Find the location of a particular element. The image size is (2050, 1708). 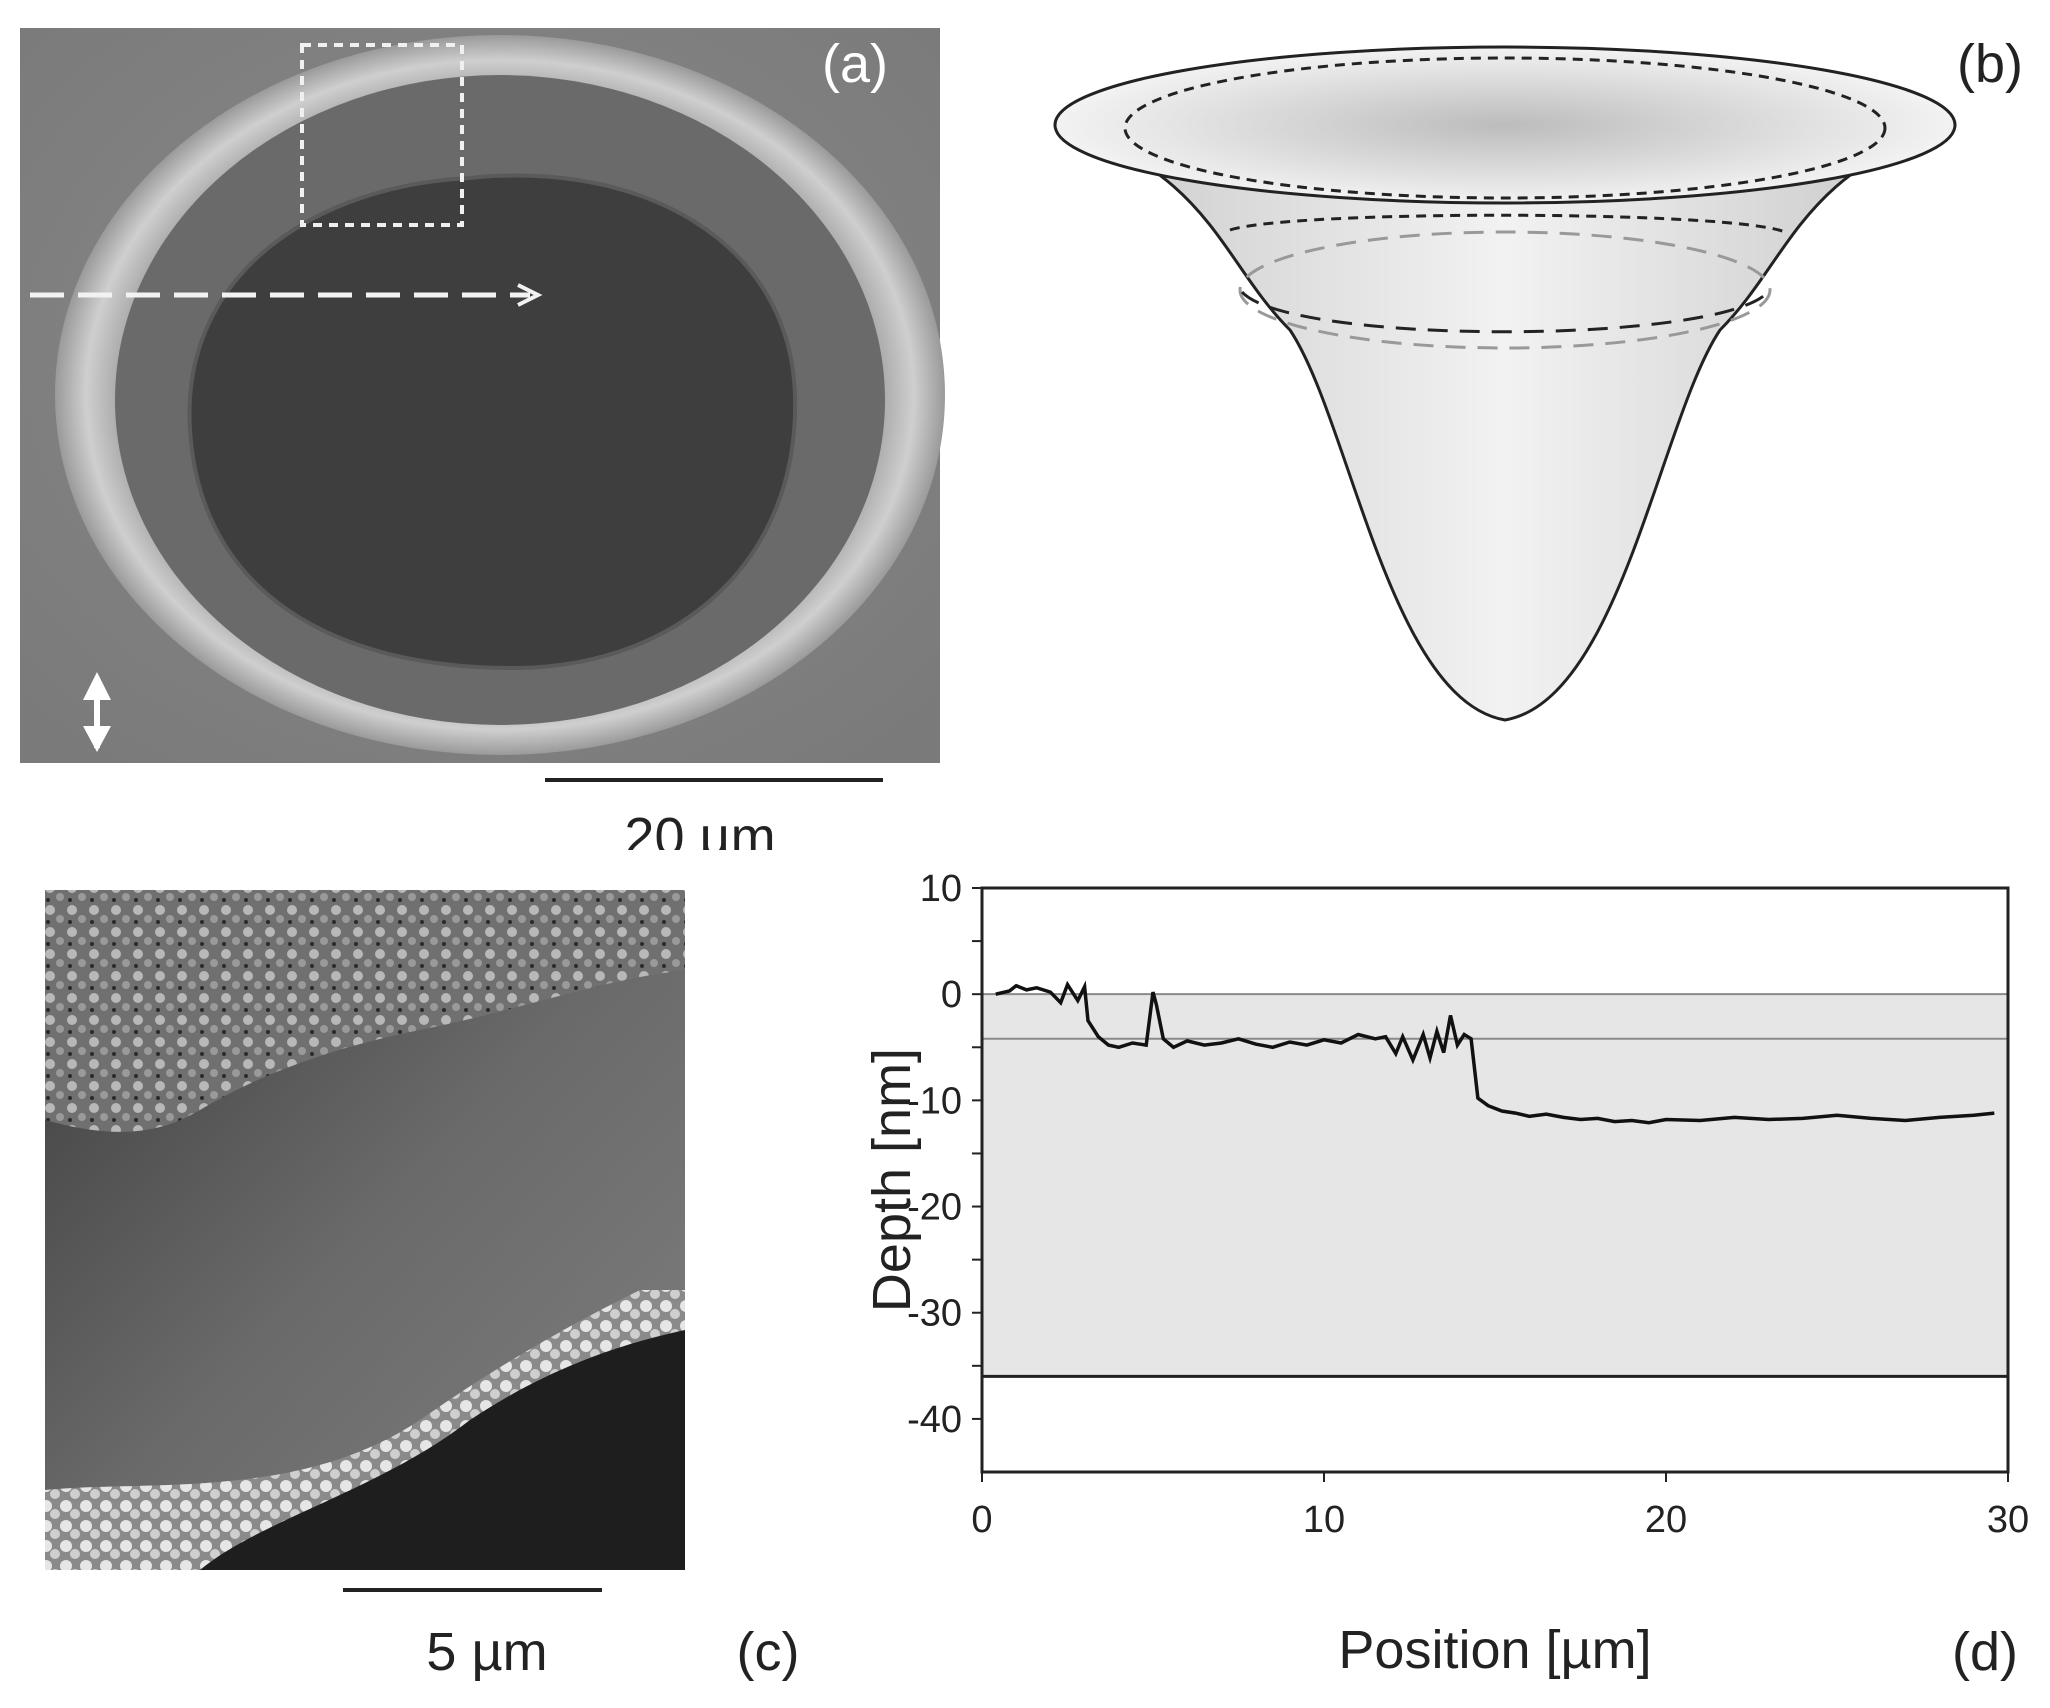

x-tick-label: 30 is located at coordinates (2008, 1520).